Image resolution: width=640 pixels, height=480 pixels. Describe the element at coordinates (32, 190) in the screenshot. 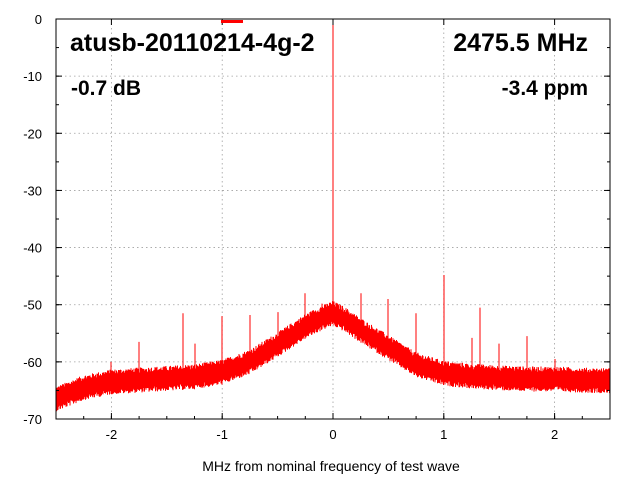

I see `y-tick-label: -30` at that location.